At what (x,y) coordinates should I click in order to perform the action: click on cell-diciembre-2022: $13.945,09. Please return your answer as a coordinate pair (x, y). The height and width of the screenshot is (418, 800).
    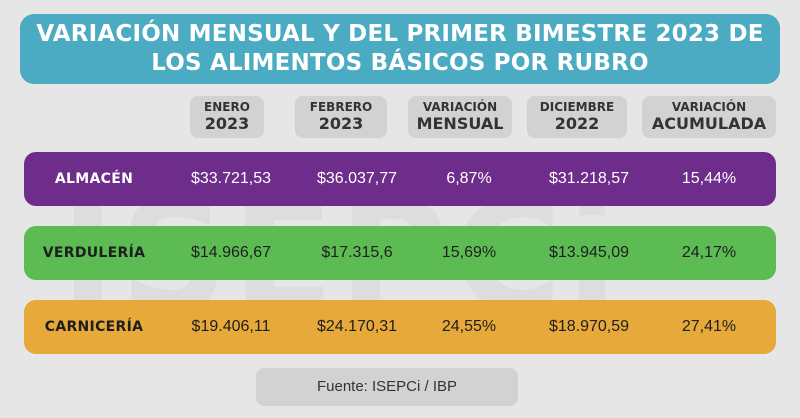
    Looking at the image, I should click on (589, 252).